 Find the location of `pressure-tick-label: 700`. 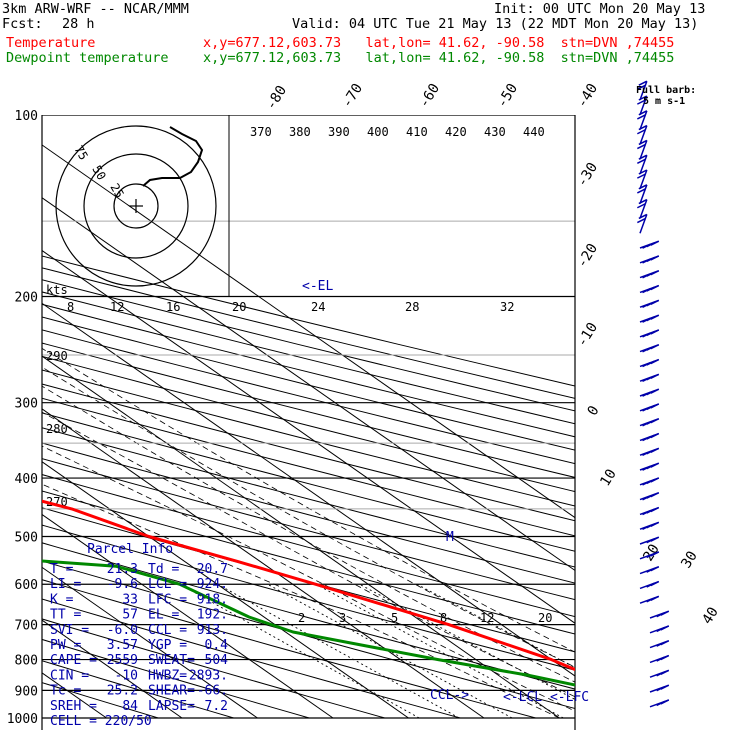

pressure-tick-label: 700 is located at coordinates (26, 626).